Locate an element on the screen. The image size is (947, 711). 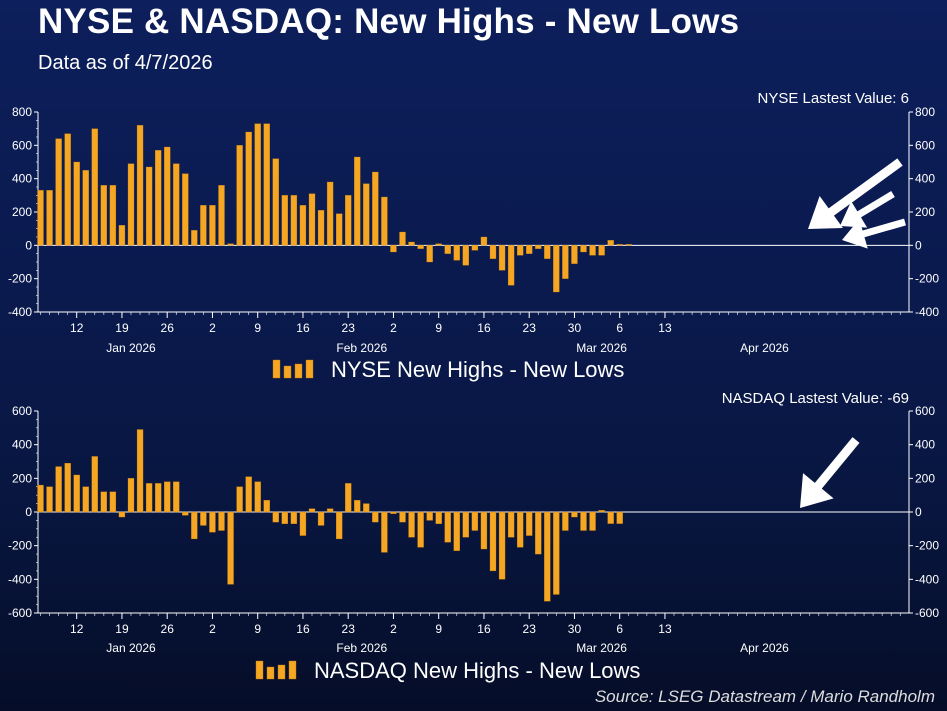
y-tick-label-left: -200 is located at coordinates (20, 546).